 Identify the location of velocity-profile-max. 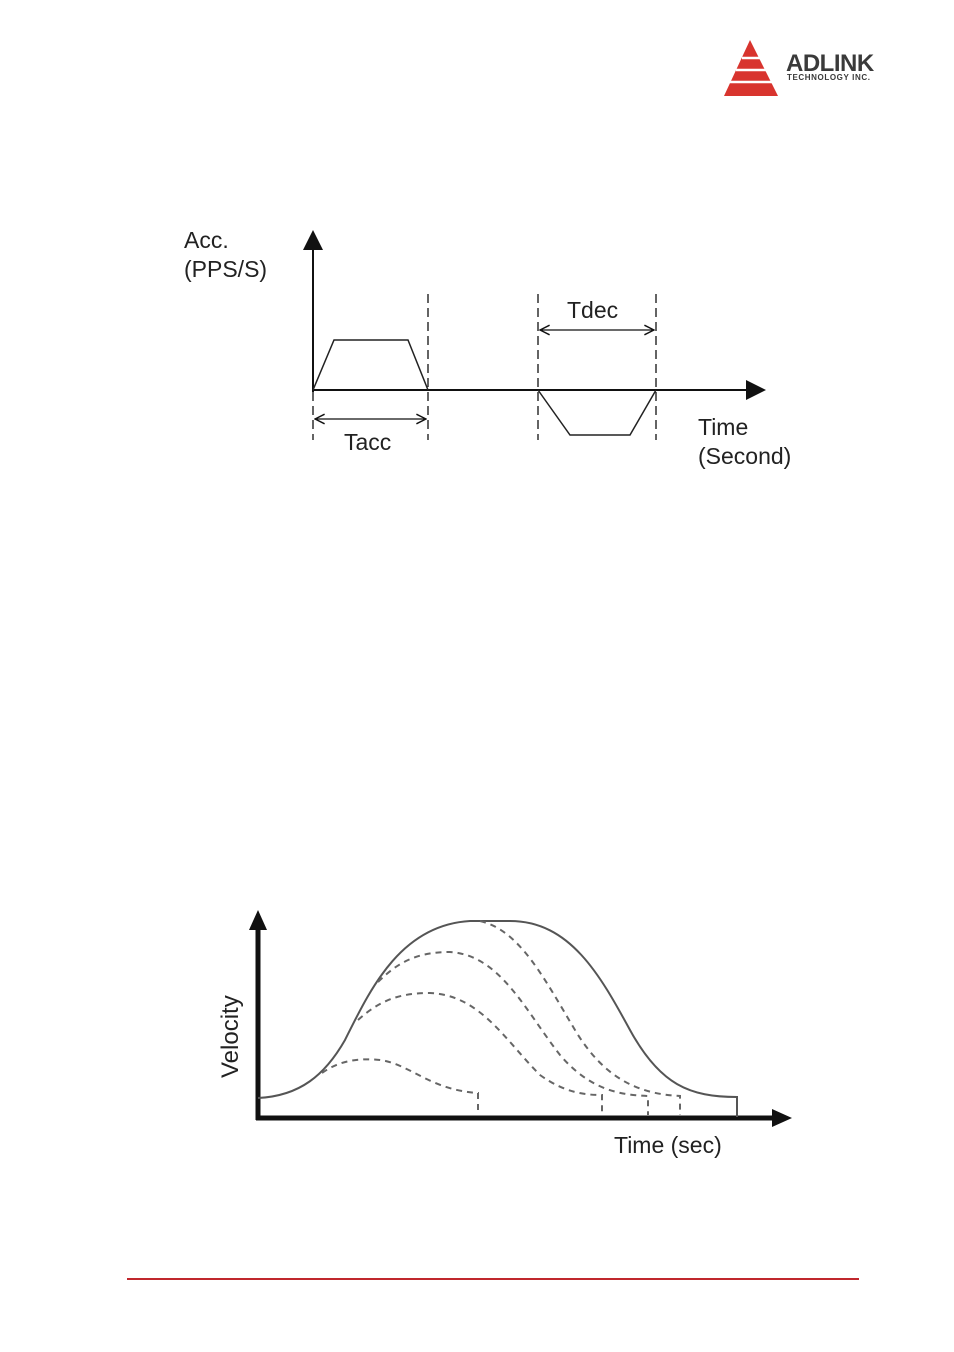
(580, 1017).